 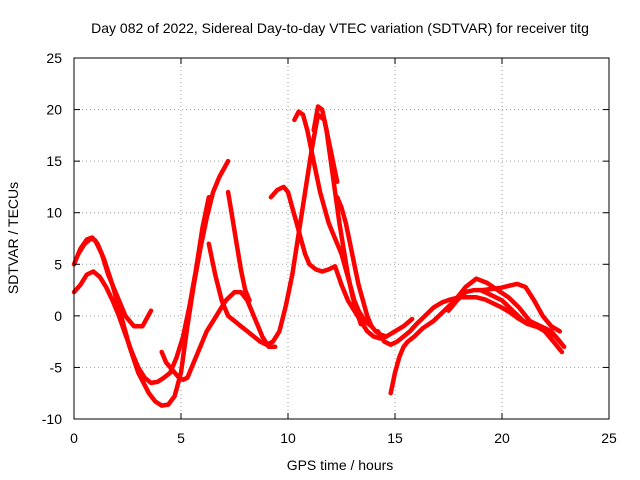 What do you see at coordinates (181, 438) in the screenshot?
I see `x-tick-label: 5` at bounding box center [181, 438].